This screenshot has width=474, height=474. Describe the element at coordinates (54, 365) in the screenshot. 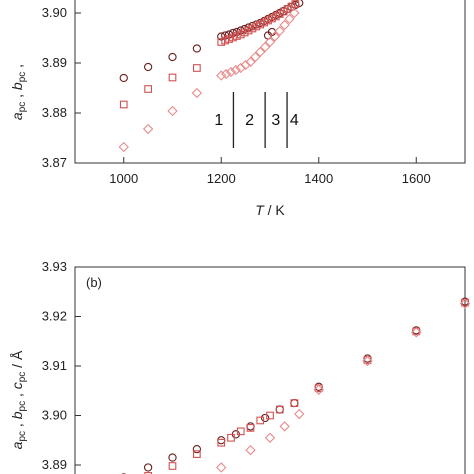

I see `y-tick-label: 3.91` at that location.